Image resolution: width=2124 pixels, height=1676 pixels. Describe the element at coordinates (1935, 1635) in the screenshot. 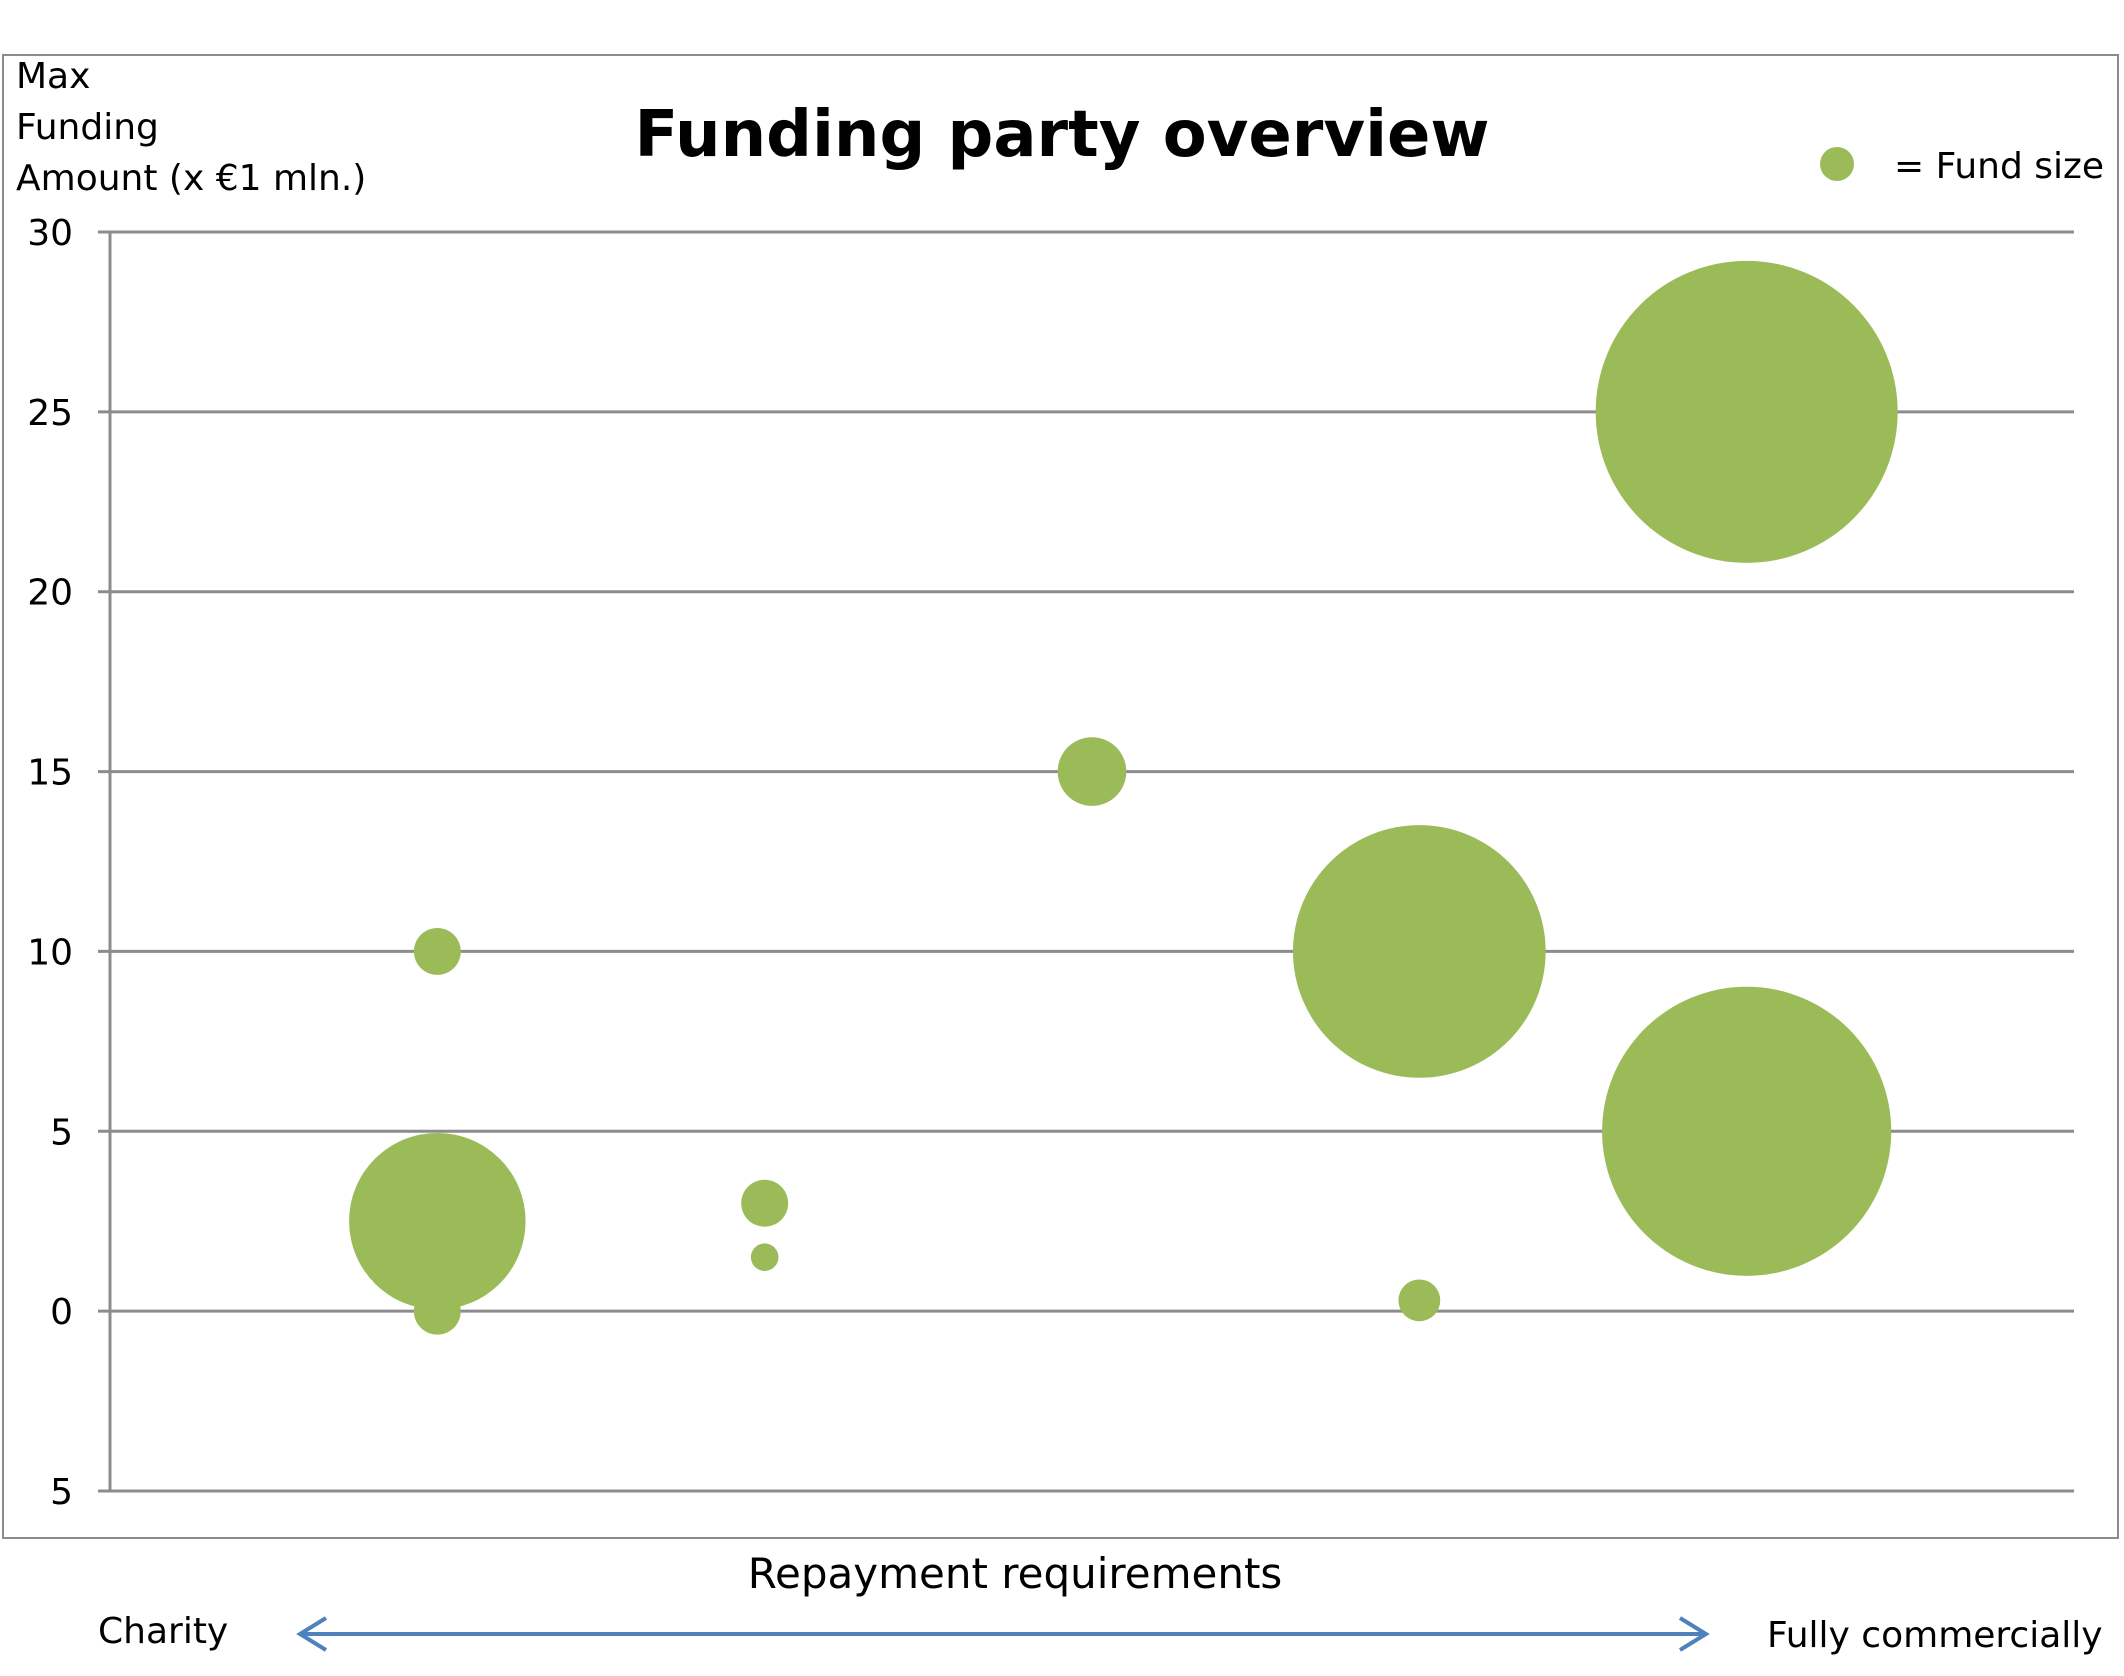

I see `scale-right-label: Fully commercially` at that location.